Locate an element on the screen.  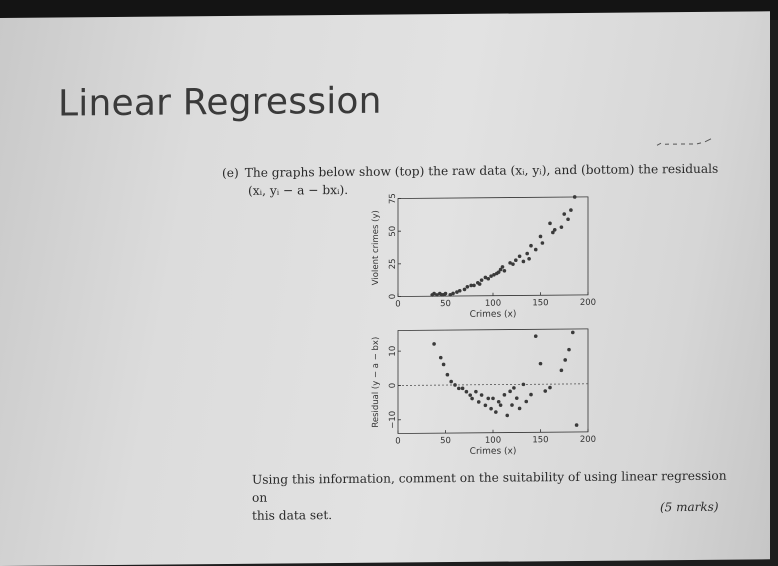
question-label: (e) is located at coordinates (230, 173).